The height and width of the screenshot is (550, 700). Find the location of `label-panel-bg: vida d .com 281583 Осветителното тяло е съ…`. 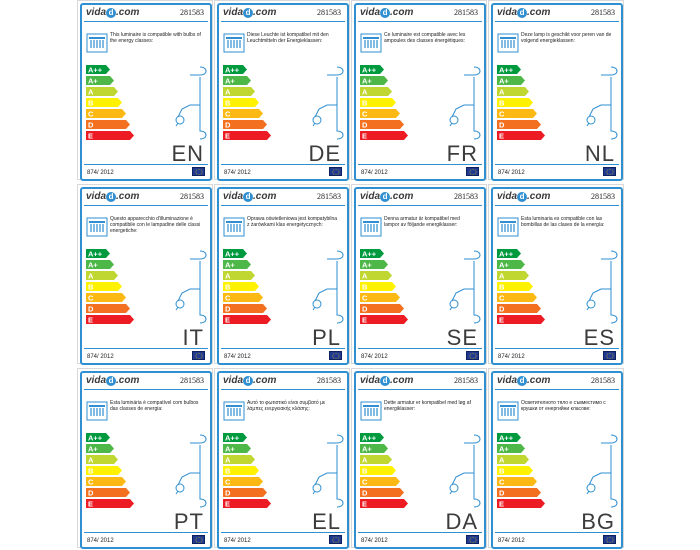

label-panel-bg: vida d .com 281583 Осветителното тяло е съ… is located at coordinates (556, 458).